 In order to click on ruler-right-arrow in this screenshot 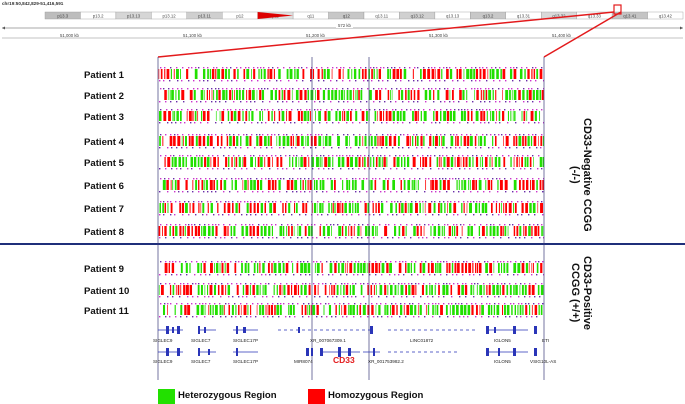, I will do `click(681, 28)`.